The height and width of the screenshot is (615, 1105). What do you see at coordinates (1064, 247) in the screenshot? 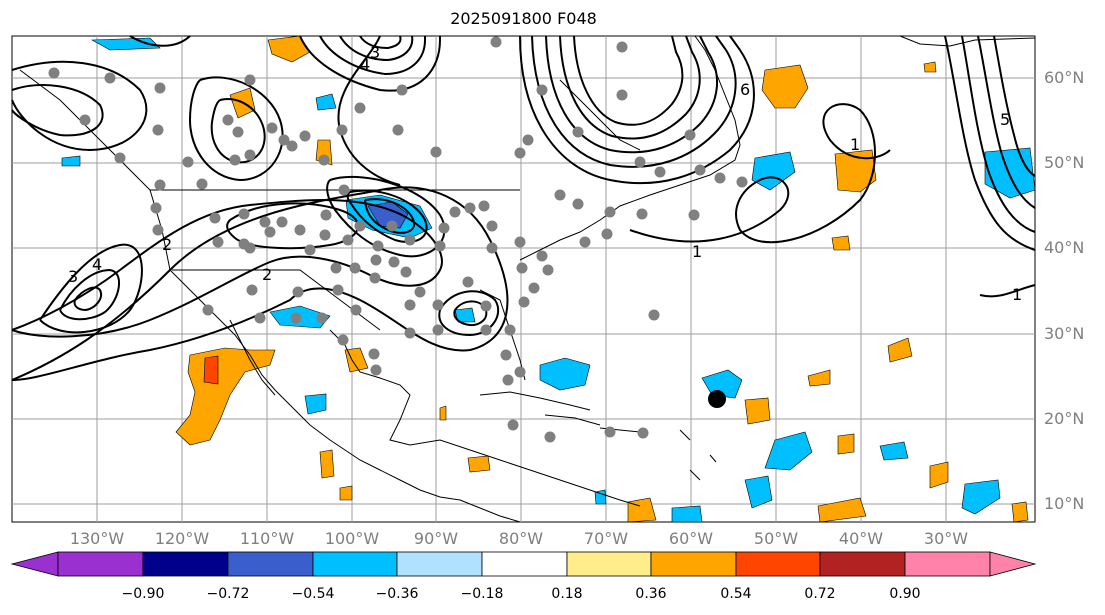
I see `lat-label: 40°N` at bounding box center [1064, 247].